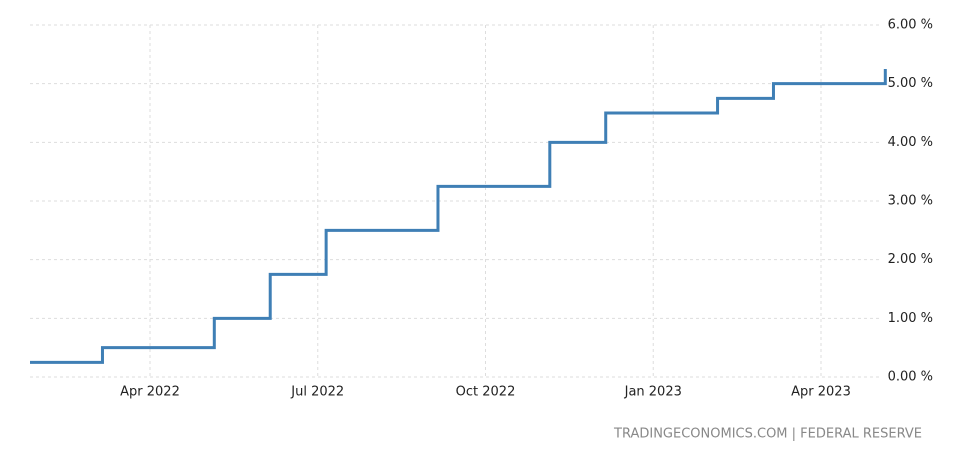  I want to click on y-tick-label: 5.00 %, so click(910, 83).